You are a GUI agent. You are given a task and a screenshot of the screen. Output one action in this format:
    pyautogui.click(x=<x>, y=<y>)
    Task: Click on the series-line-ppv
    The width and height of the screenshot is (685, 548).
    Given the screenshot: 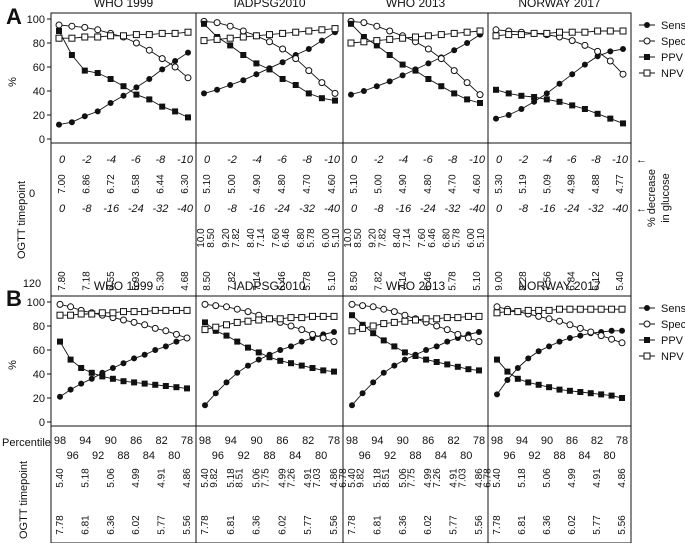 What is the action you would take?
    pyautogui.click(x=123, y=74)
    